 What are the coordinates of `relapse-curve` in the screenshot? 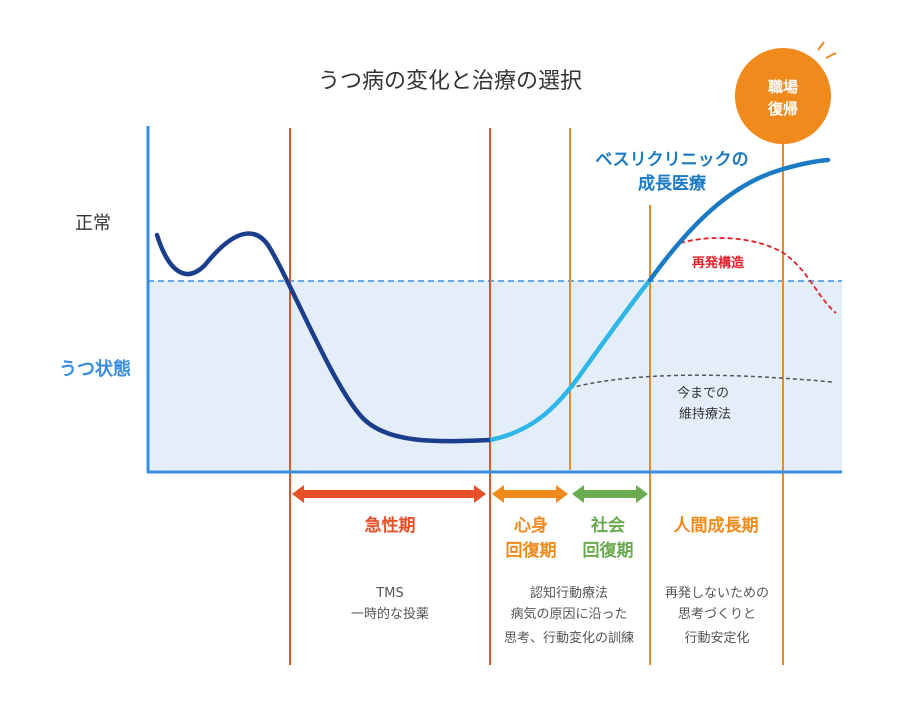 It's located at (758, 275).